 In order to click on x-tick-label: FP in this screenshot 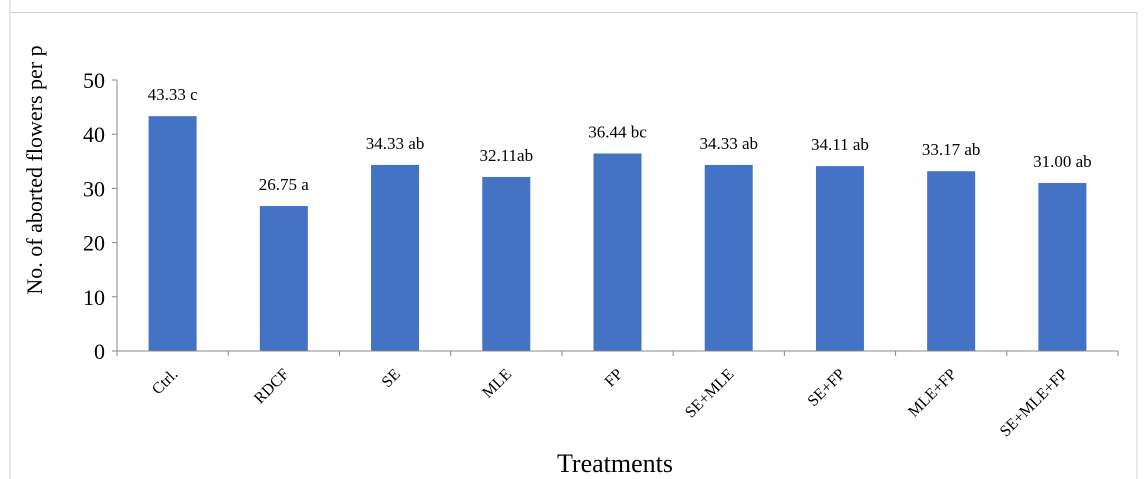, I will do `click(614, 378)`.